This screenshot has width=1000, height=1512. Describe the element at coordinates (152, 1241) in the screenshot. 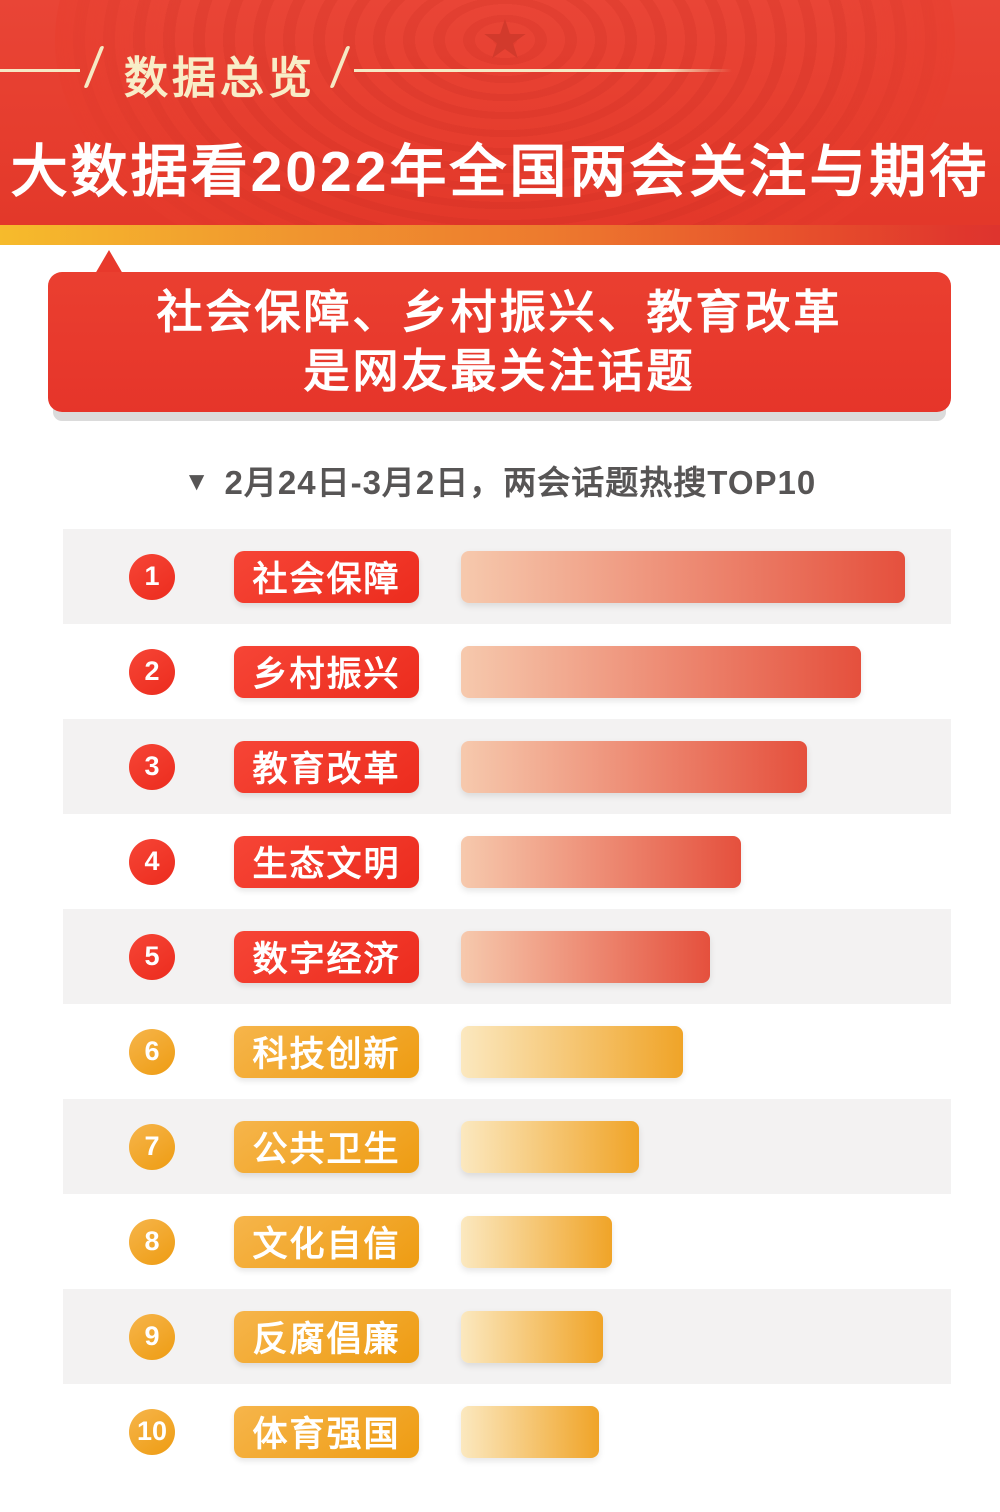

I see `rank-badge: 8` at that location.